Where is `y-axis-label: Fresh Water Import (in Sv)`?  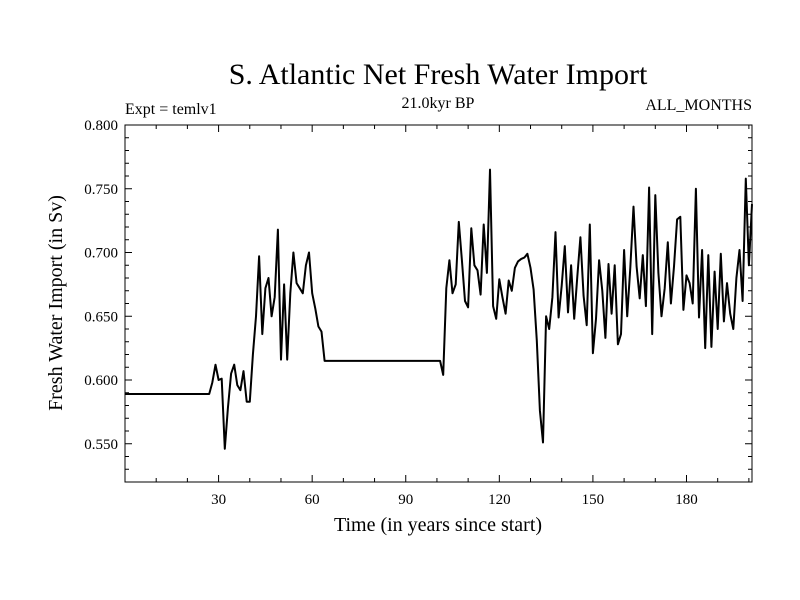 y-axis-label: Fresh Water Import (in Sv) is located at coordinates (56, 303).